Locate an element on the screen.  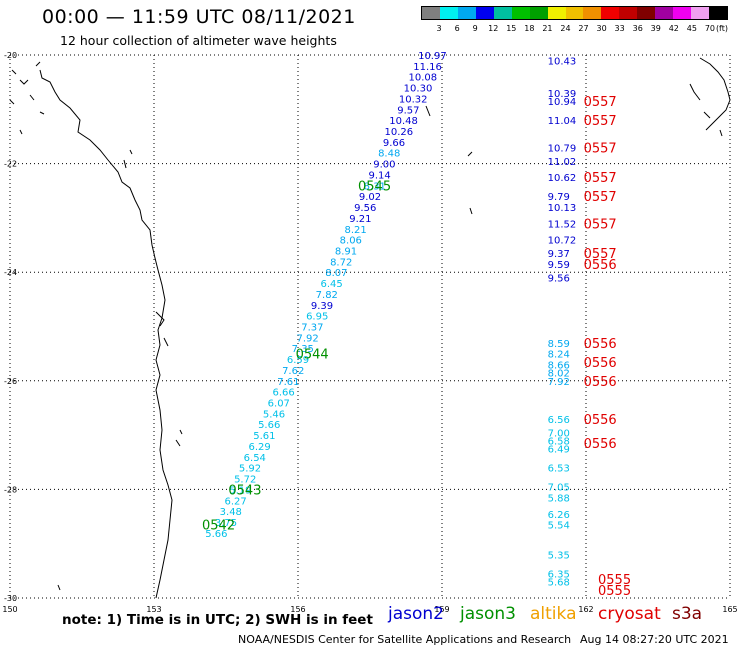
wave-height-value: 8.91 is located at coordinates (346, 251).